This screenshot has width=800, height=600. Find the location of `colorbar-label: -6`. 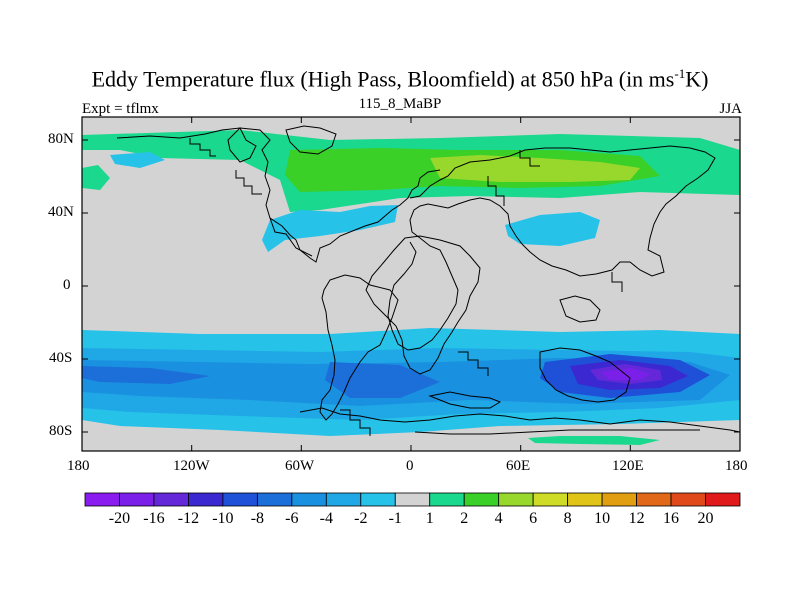

colorbar-label: -6 is located at coordinates (292, 518).